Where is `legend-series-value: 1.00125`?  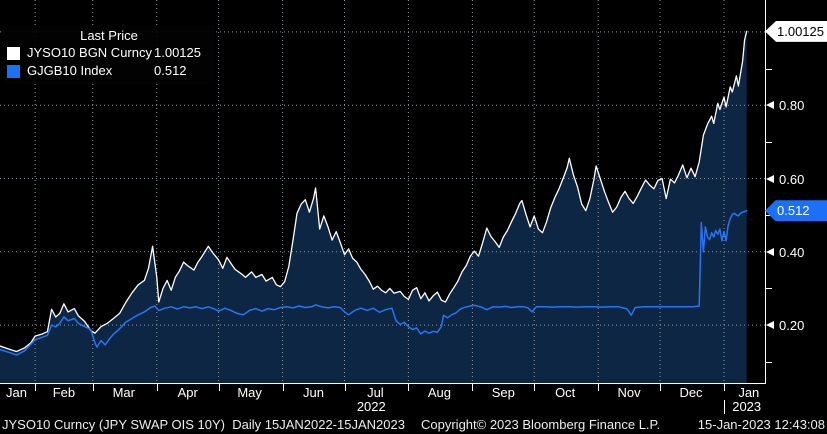 legend-series-value: 1.00125 is located at coordinates (177, 52).